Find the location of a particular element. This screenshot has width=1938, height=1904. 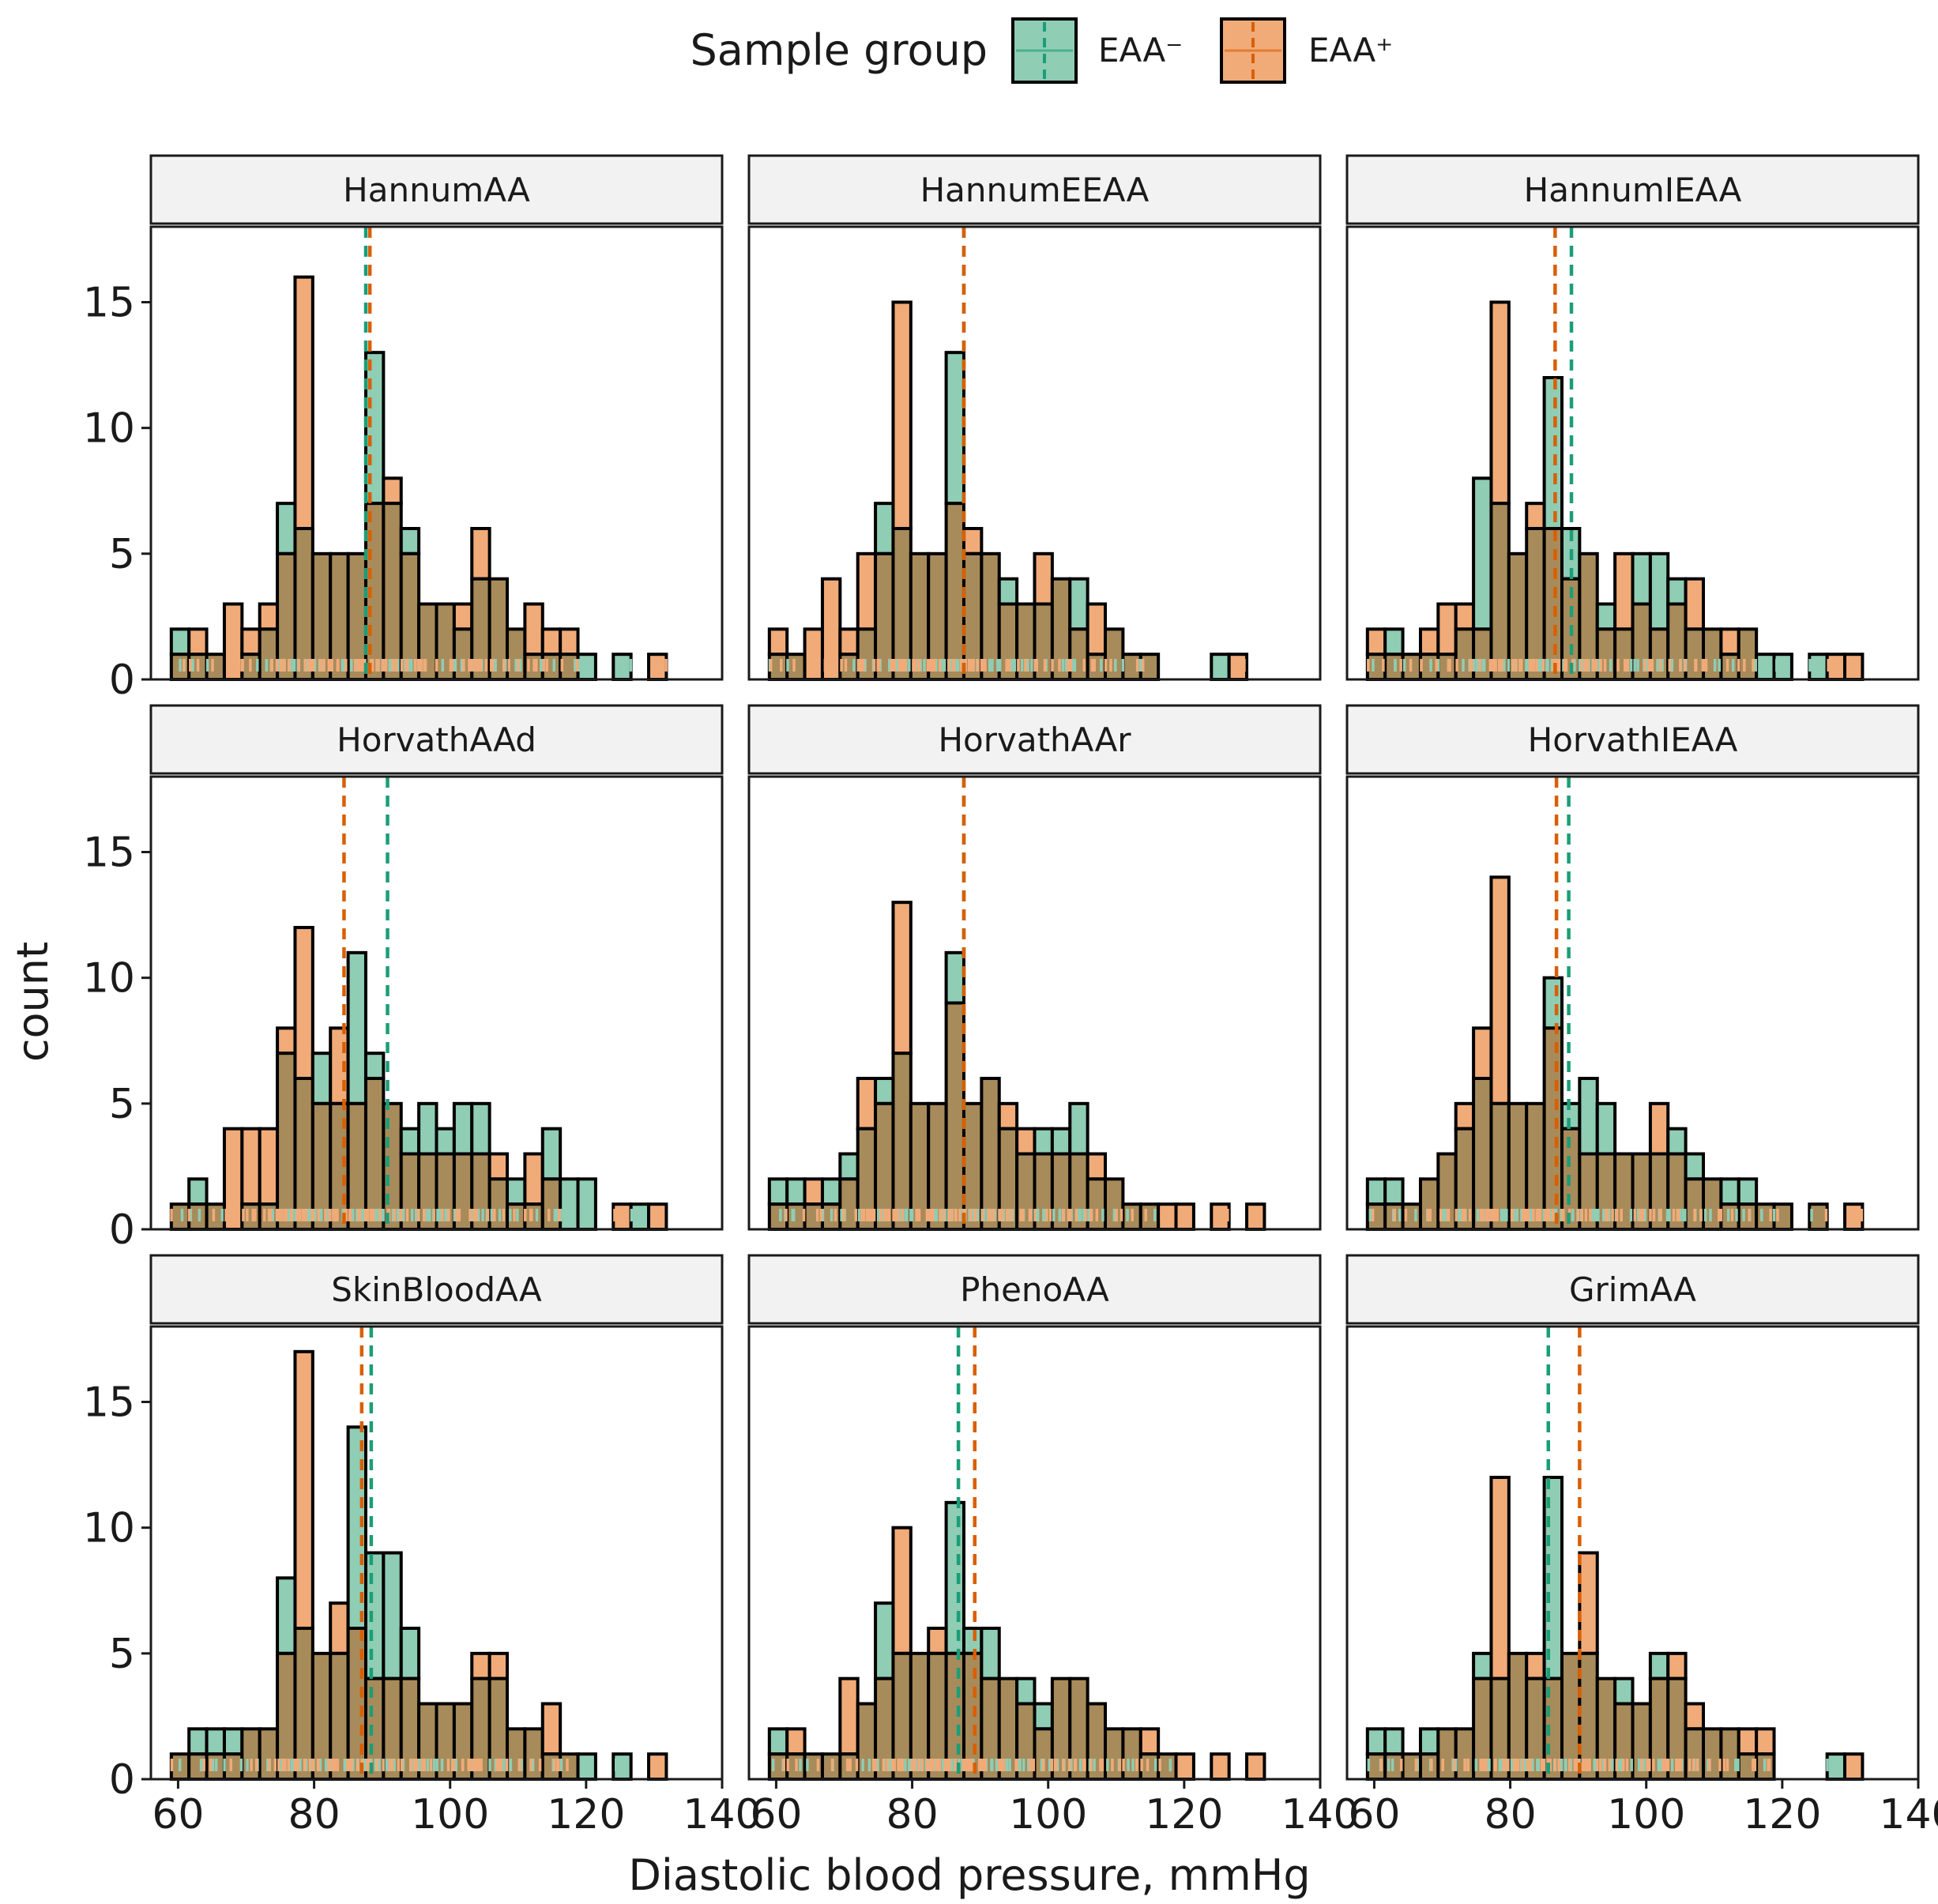

legend-label-pos: EAA⁺ is located at coordinates (1350, 50).